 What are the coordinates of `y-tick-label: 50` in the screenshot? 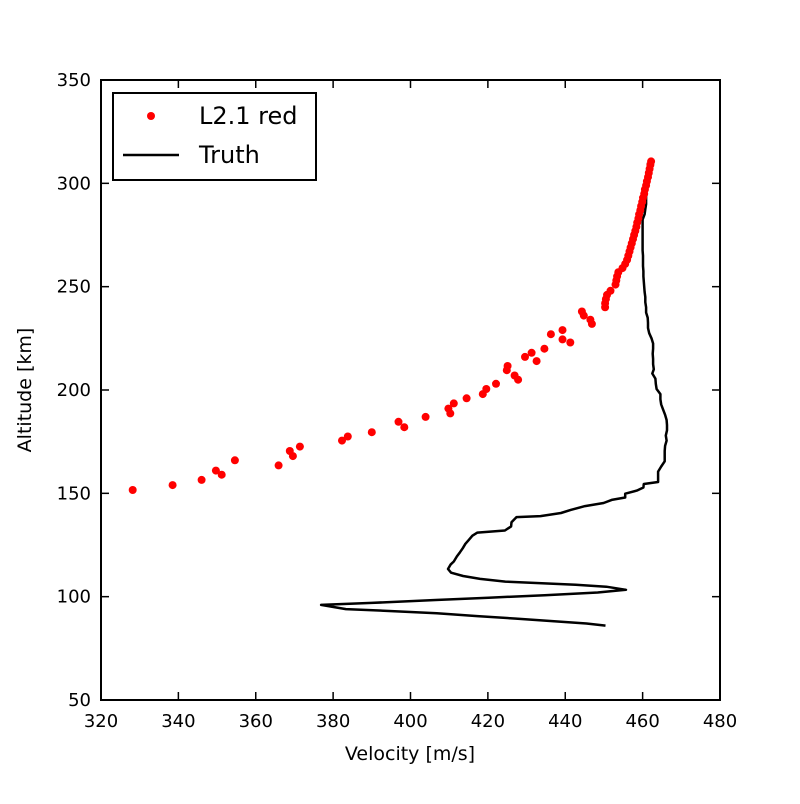 It's located at (79, 700).